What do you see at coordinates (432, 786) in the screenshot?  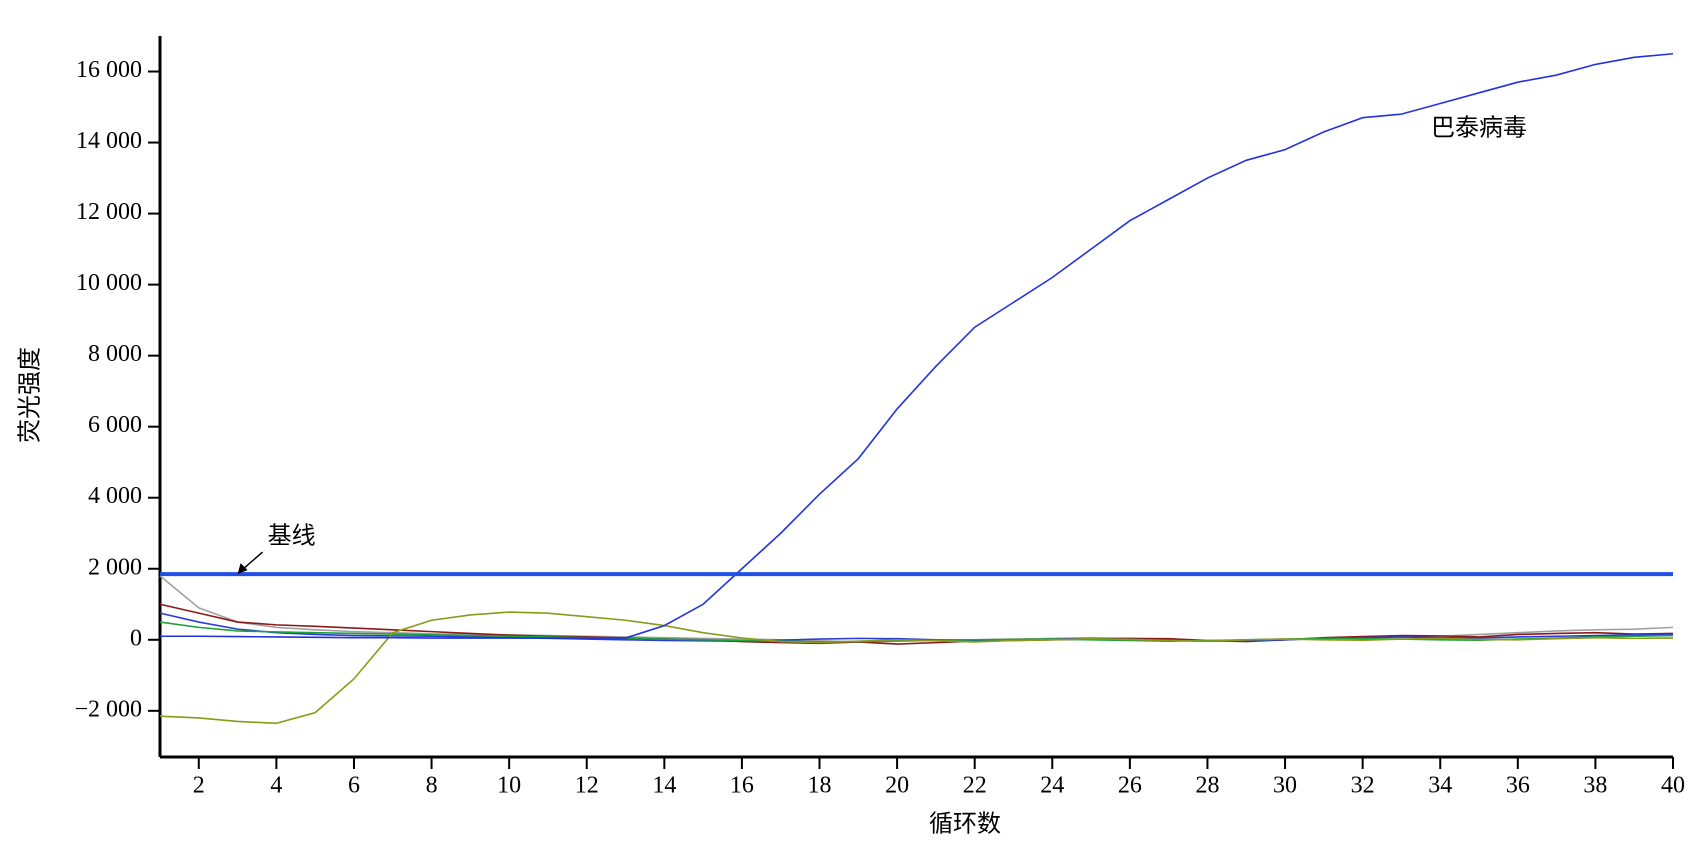 I see `x-tick-label: 8` at bounding box center [432, 786].